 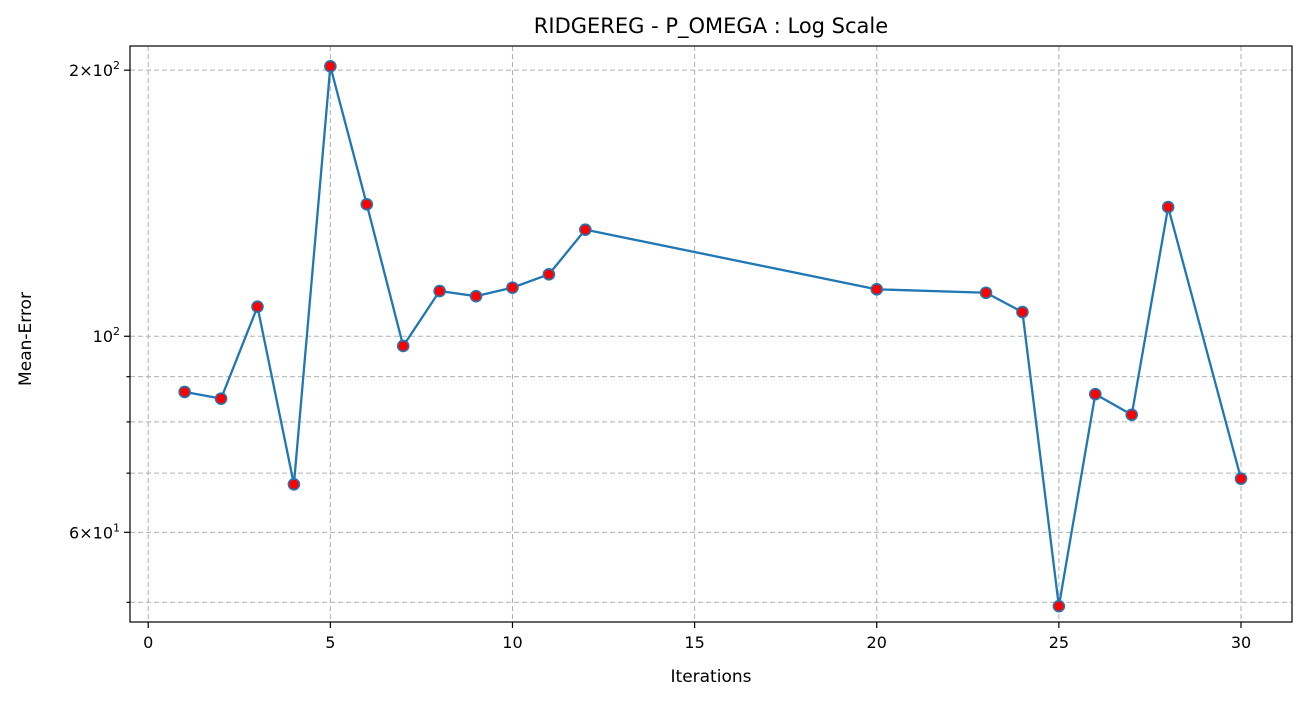 What do you see at coordinates (711, 677) in the screenshot?
I see `x-axis-label: Iterations` at bounding box center [711, 677].